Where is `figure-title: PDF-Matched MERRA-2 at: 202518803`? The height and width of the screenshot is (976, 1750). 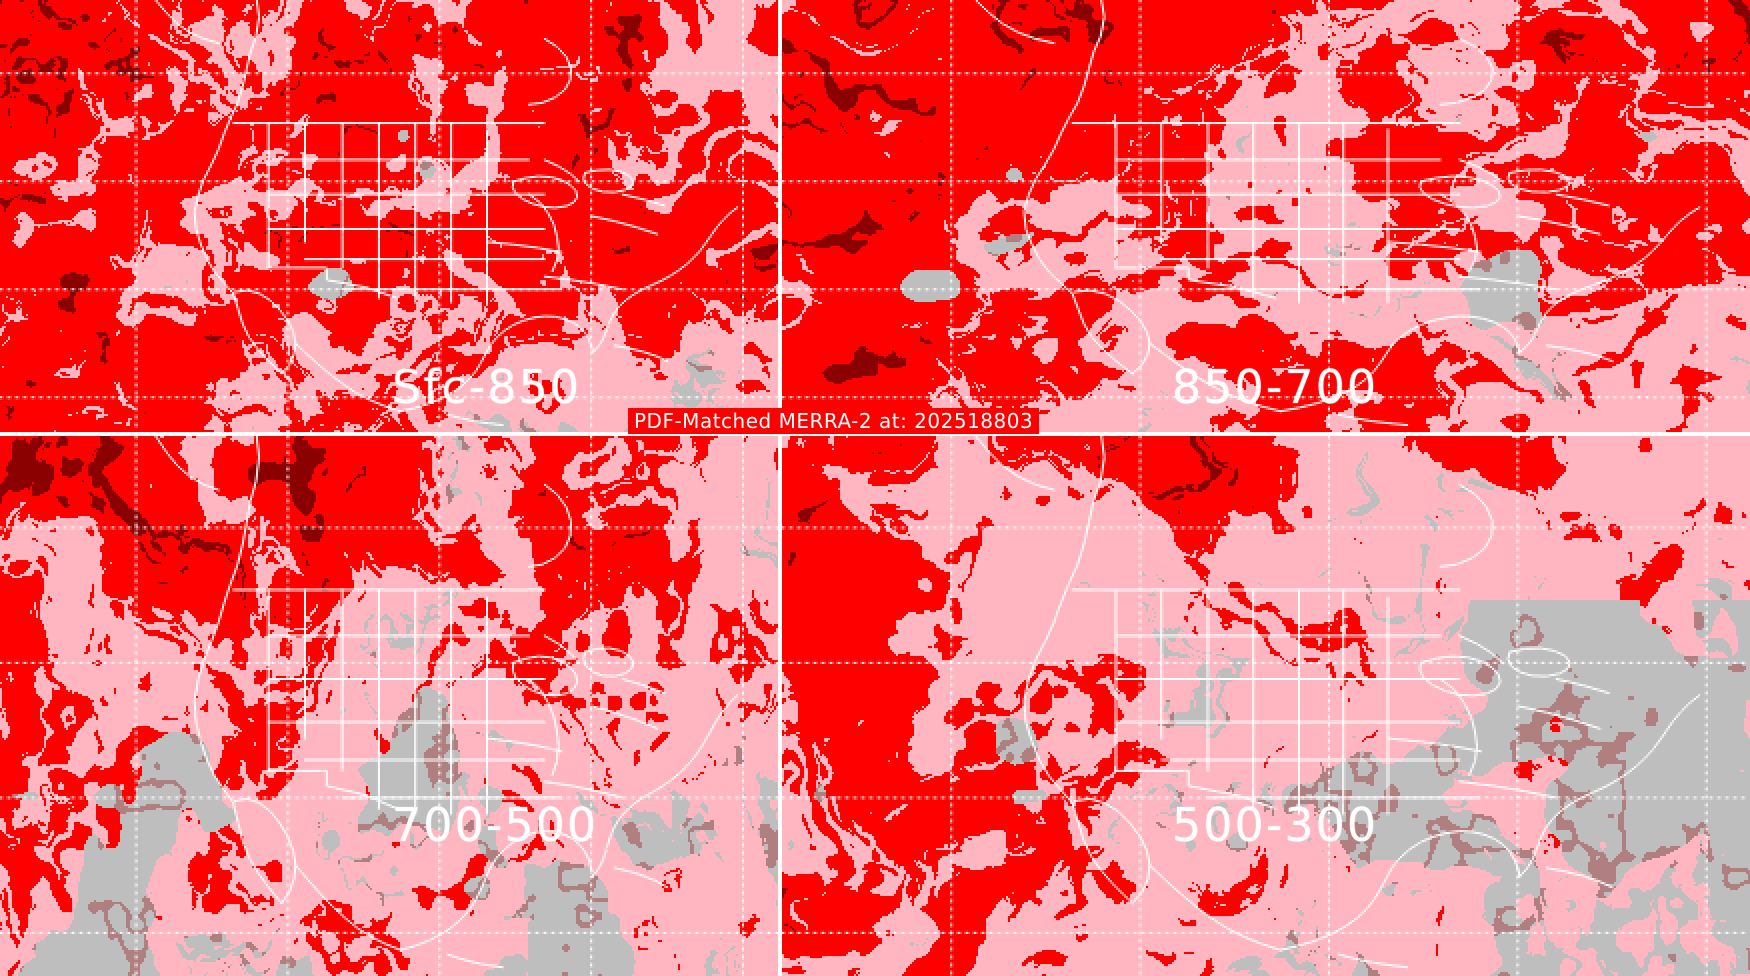
figure-title: PDF-Matched MERRA-2 at: 202518803 is located at coordinates (834, 421).